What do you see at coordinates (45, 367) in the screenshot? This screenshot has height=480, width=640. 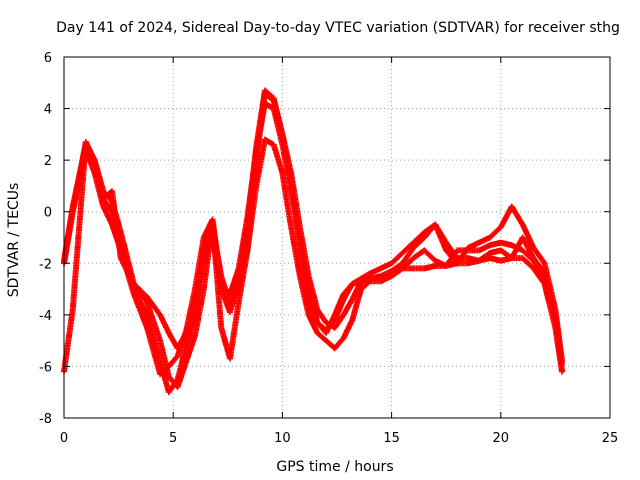 I see `y-tick-label: -6` at bounding box center [45, 367].